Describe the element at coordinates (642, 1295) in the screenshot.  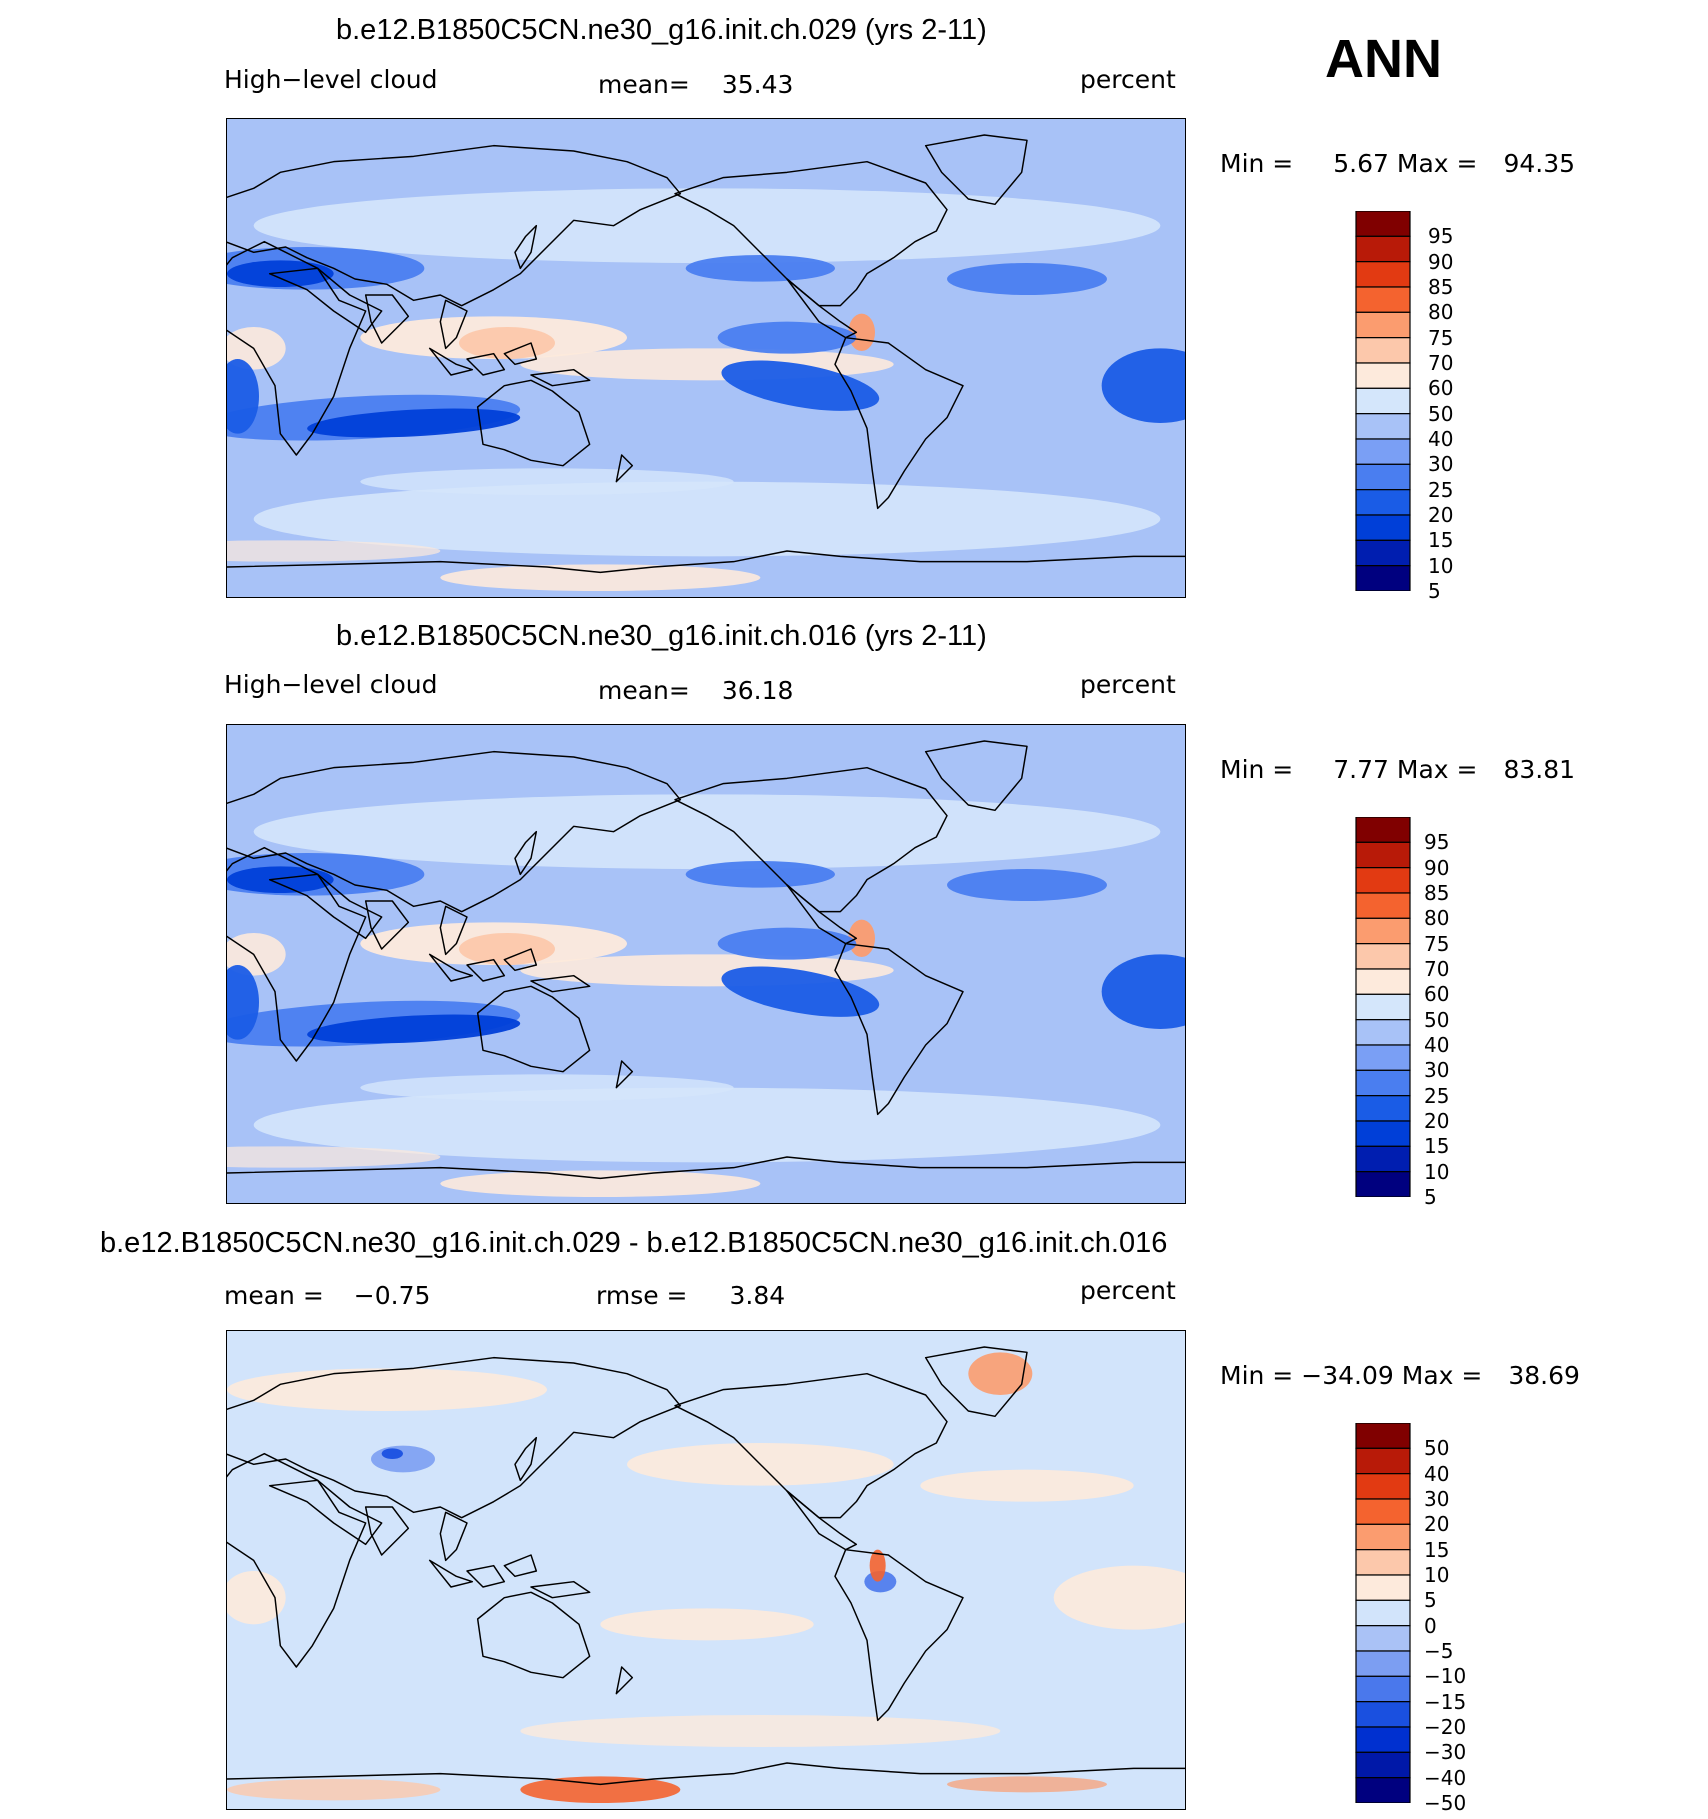
I see `panel3-rmse-label: rmse =` at that location.